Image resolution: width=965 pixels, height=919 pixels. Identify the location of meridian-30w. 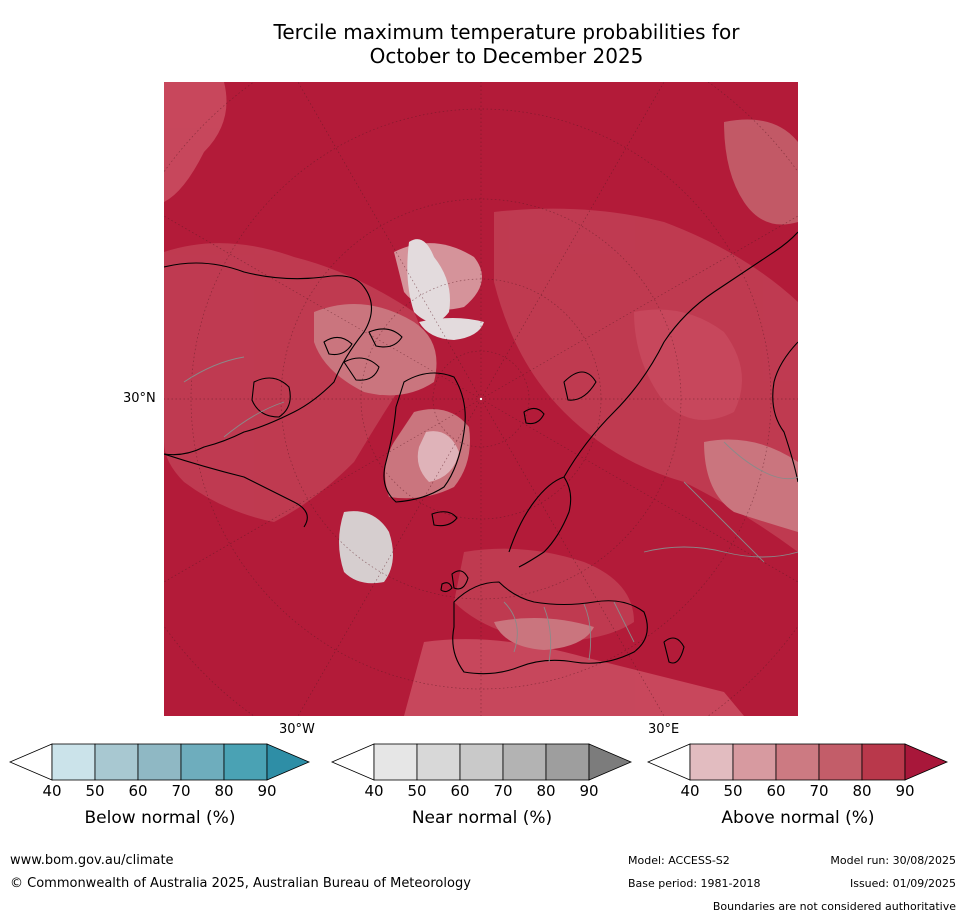
(389, 557).